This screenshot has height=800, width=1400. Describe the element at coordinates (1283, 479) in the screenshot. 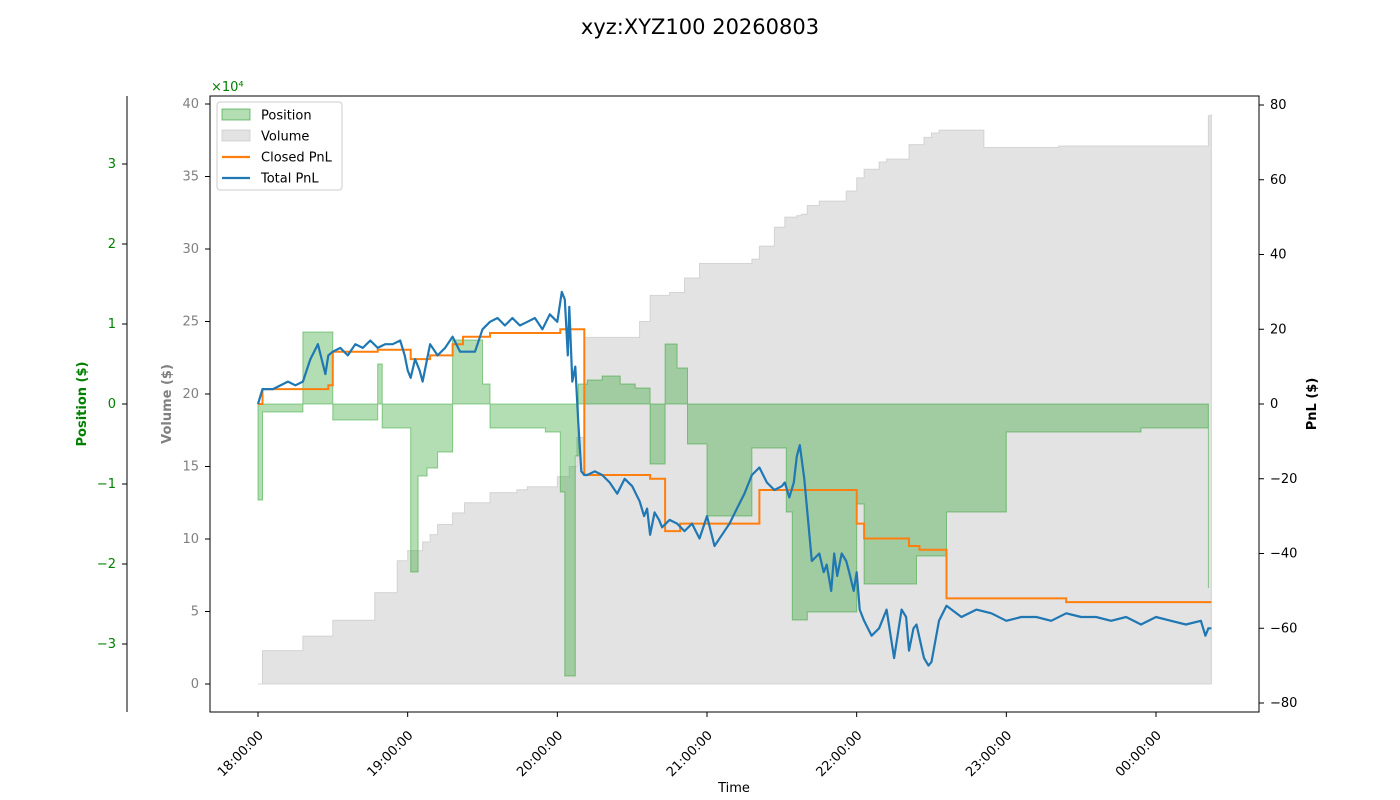

I see `pnl-tick-label: −20` at that location.